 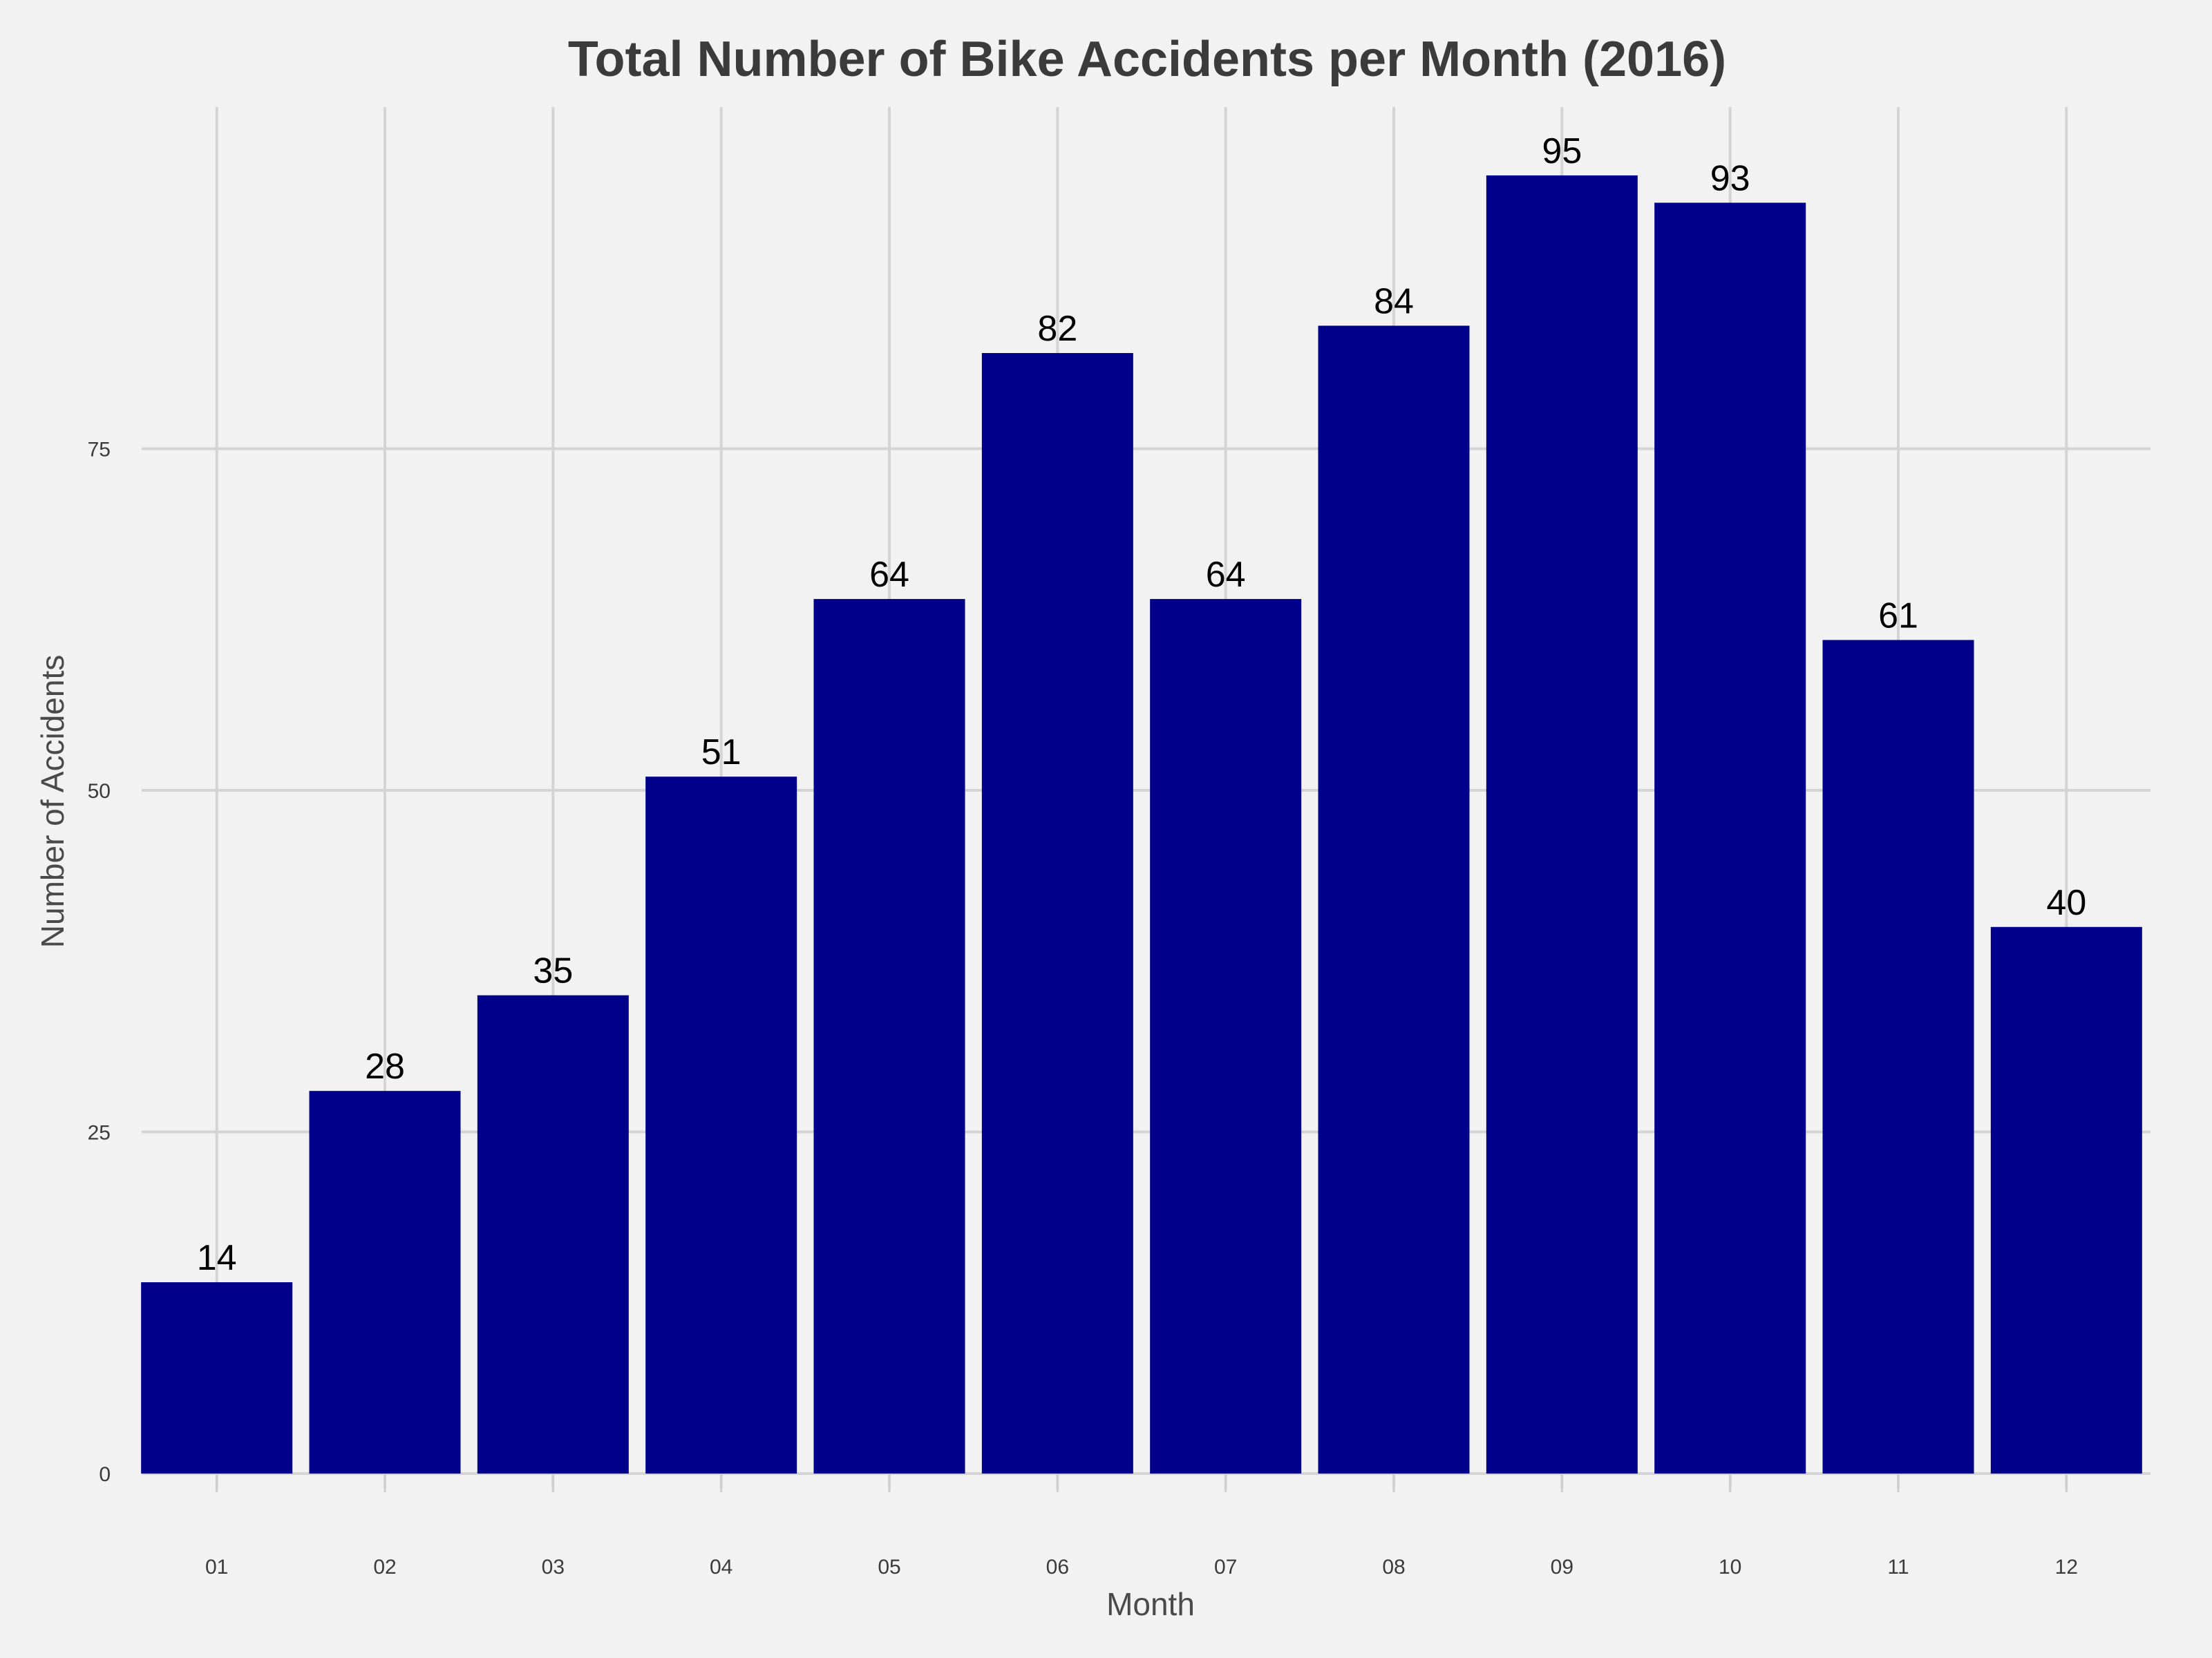 What do you see at coordinates (216, 1568) in the screenshot?
I see `x-tick-label-01: 01` at bounding box center [216, 1568].